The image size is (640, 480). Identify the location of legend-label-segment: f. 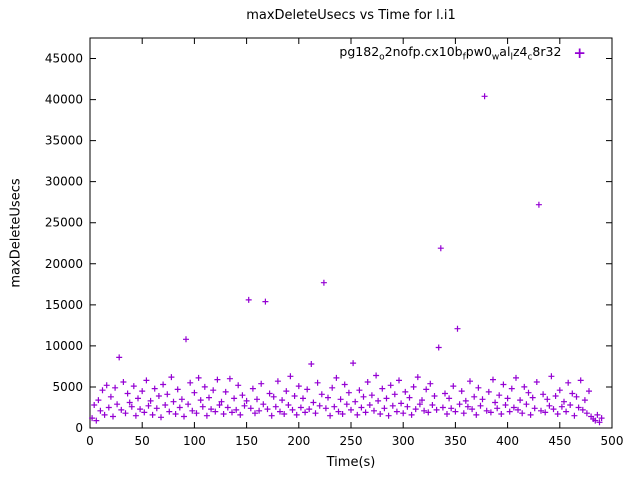
(464, 57).